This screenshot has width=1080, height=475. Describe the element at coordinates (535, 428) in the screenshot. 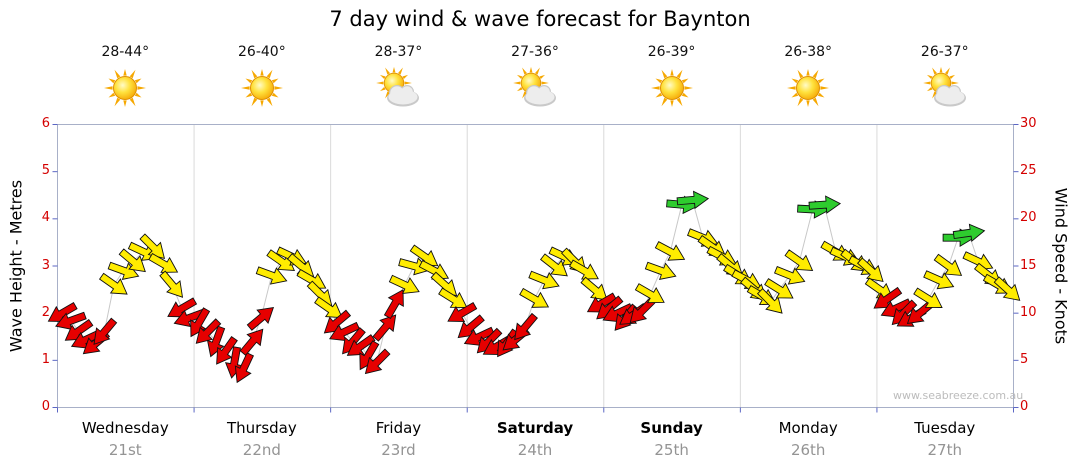

I see `day-name: Saturday` at that location.